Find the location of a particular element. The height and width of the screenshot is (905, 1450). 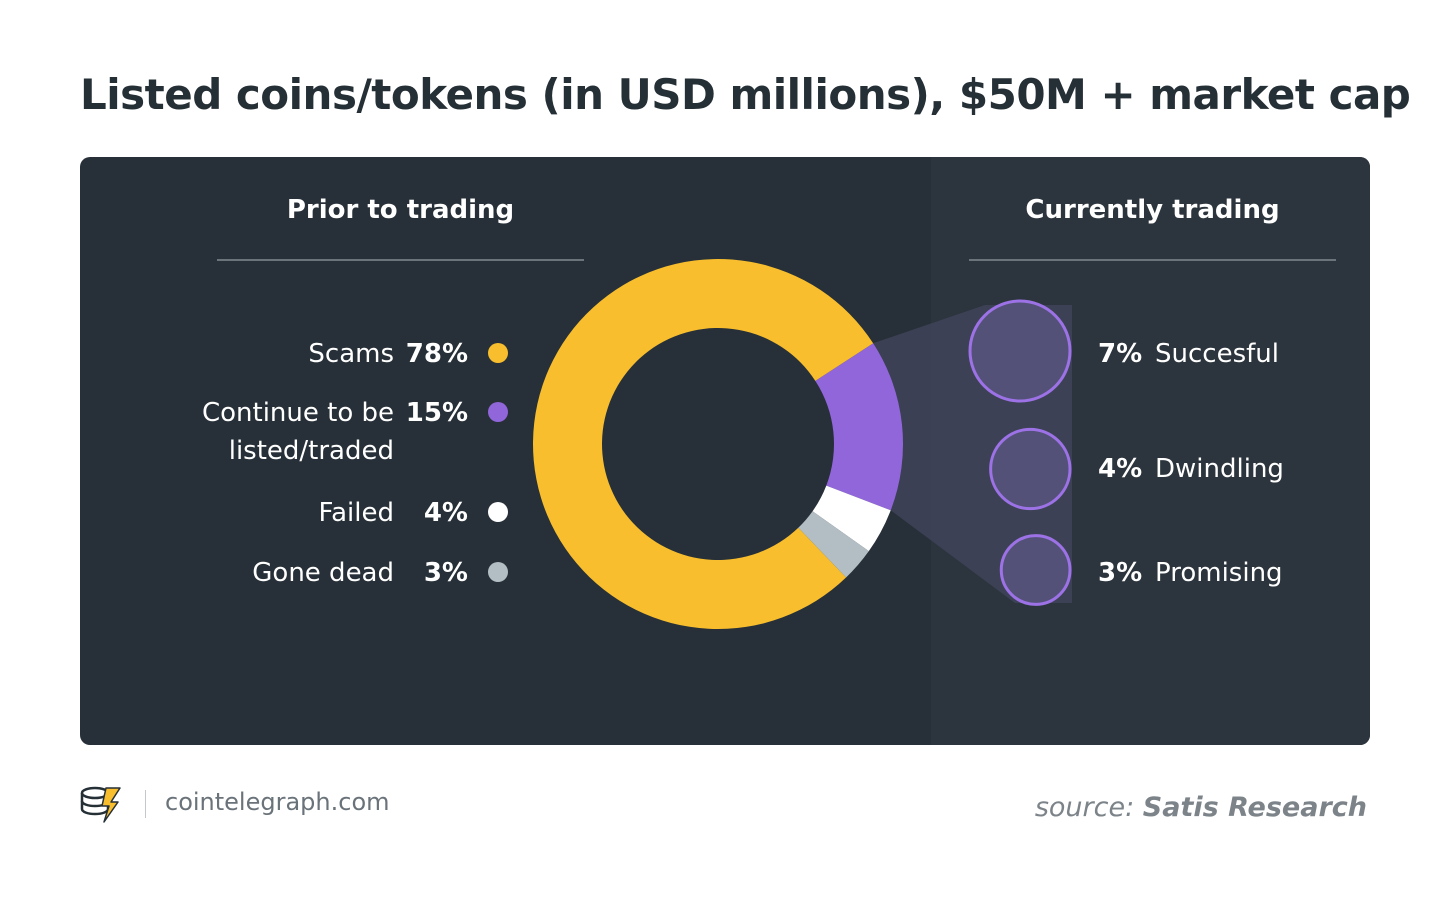

legend-dot-scams is located at coordinates (498, 353).